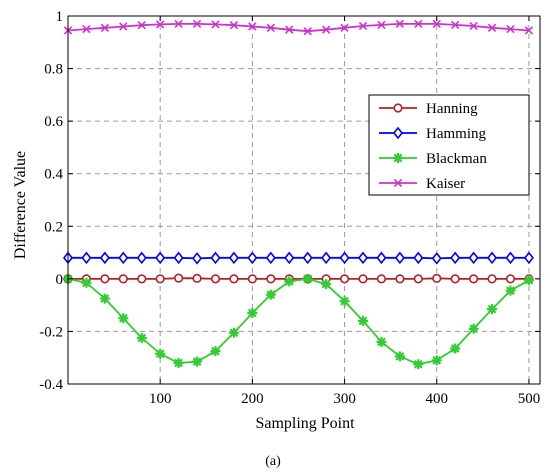  What do you see at coordinates (51, 385) in the screenshot?
I see `y-tick-label: -0.4` at bounding box center [51, 385].